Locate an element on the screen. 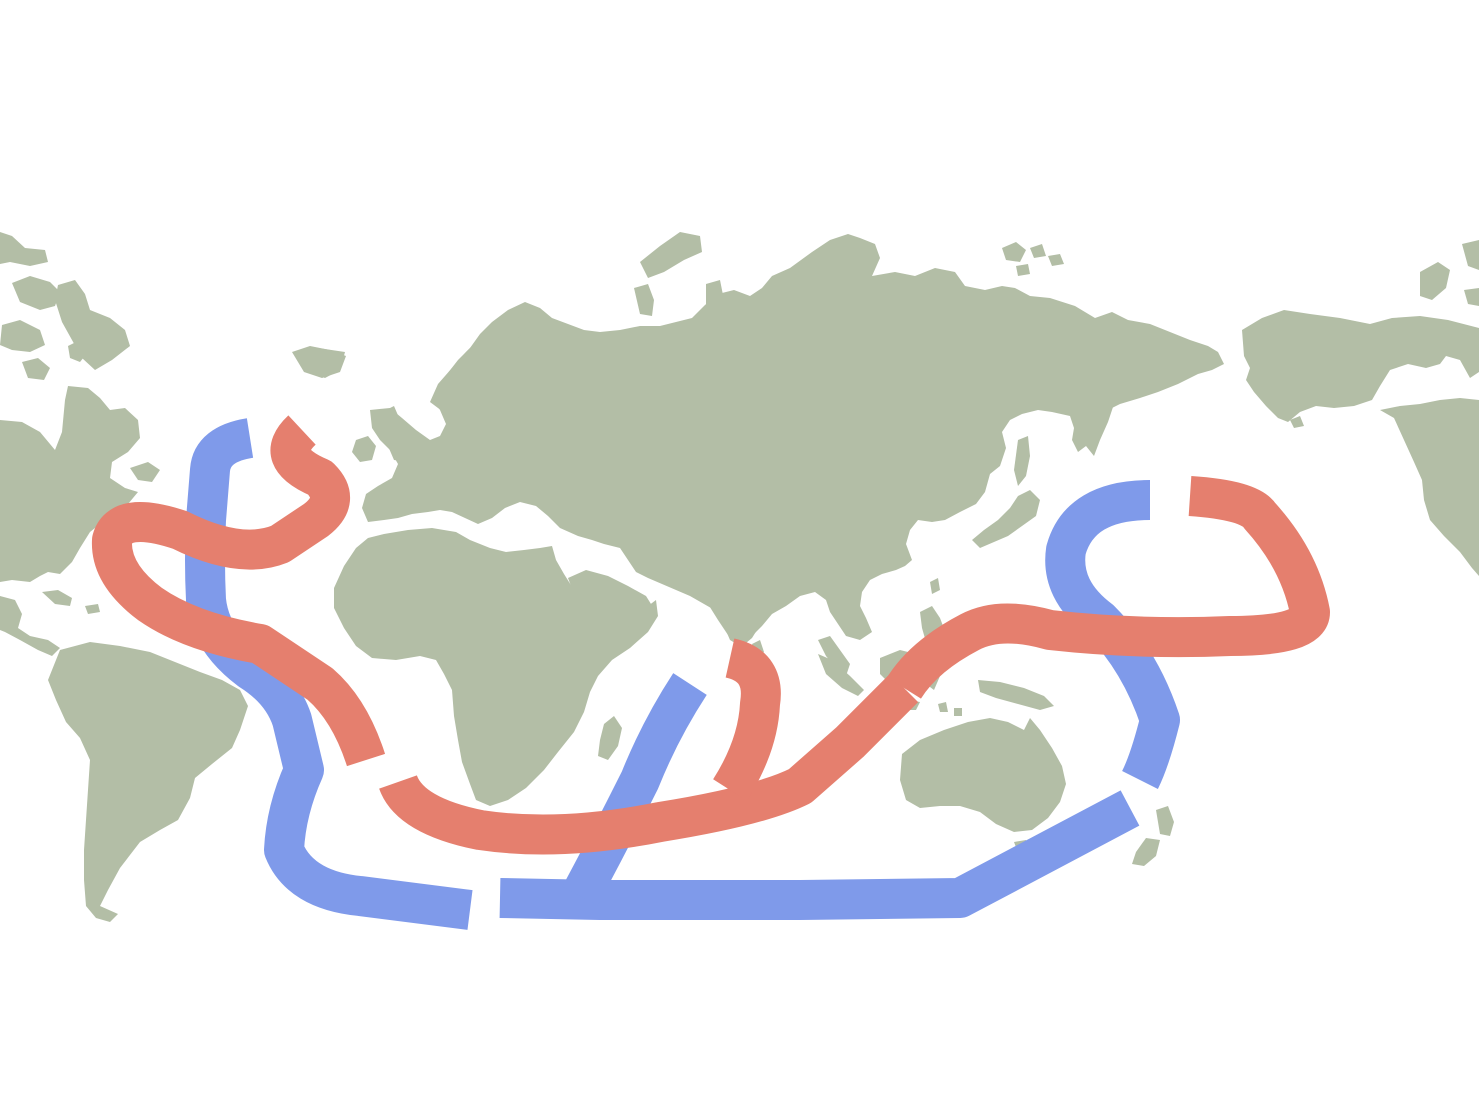 The image size is (1479, 1109). land-new-zealand-north is located at coordinates (1165, 821).